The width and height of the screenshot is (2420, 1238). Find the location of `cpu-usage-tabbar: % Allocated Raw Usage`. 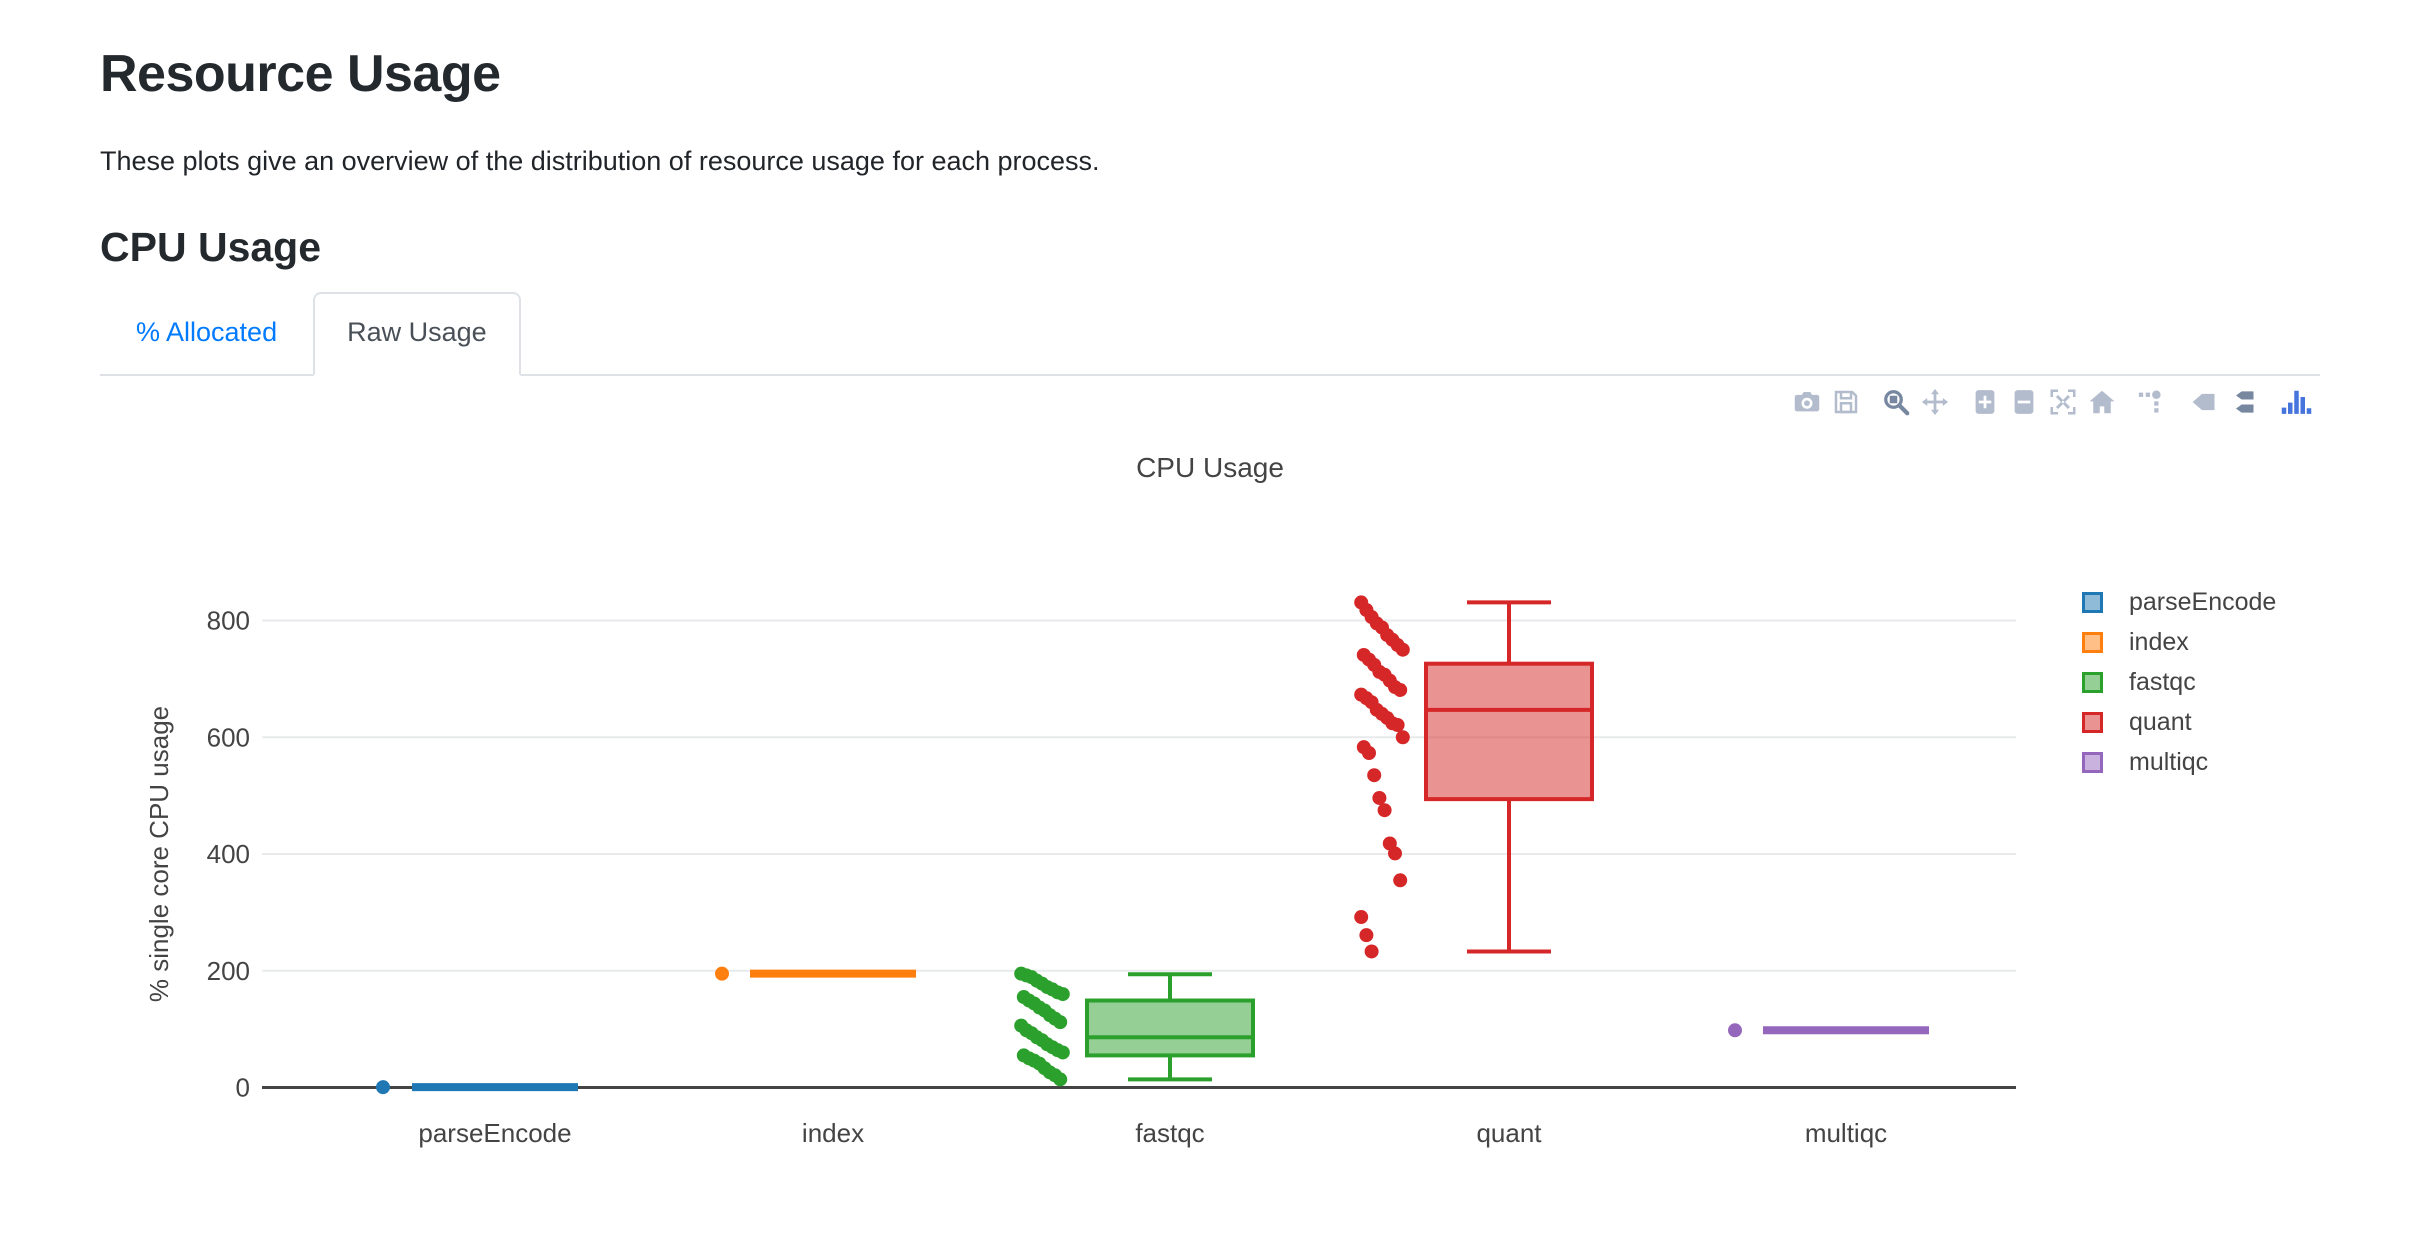

cpu-usage-tabbar: % Allocated Raw Usage is located at coordinates (1210, 334).